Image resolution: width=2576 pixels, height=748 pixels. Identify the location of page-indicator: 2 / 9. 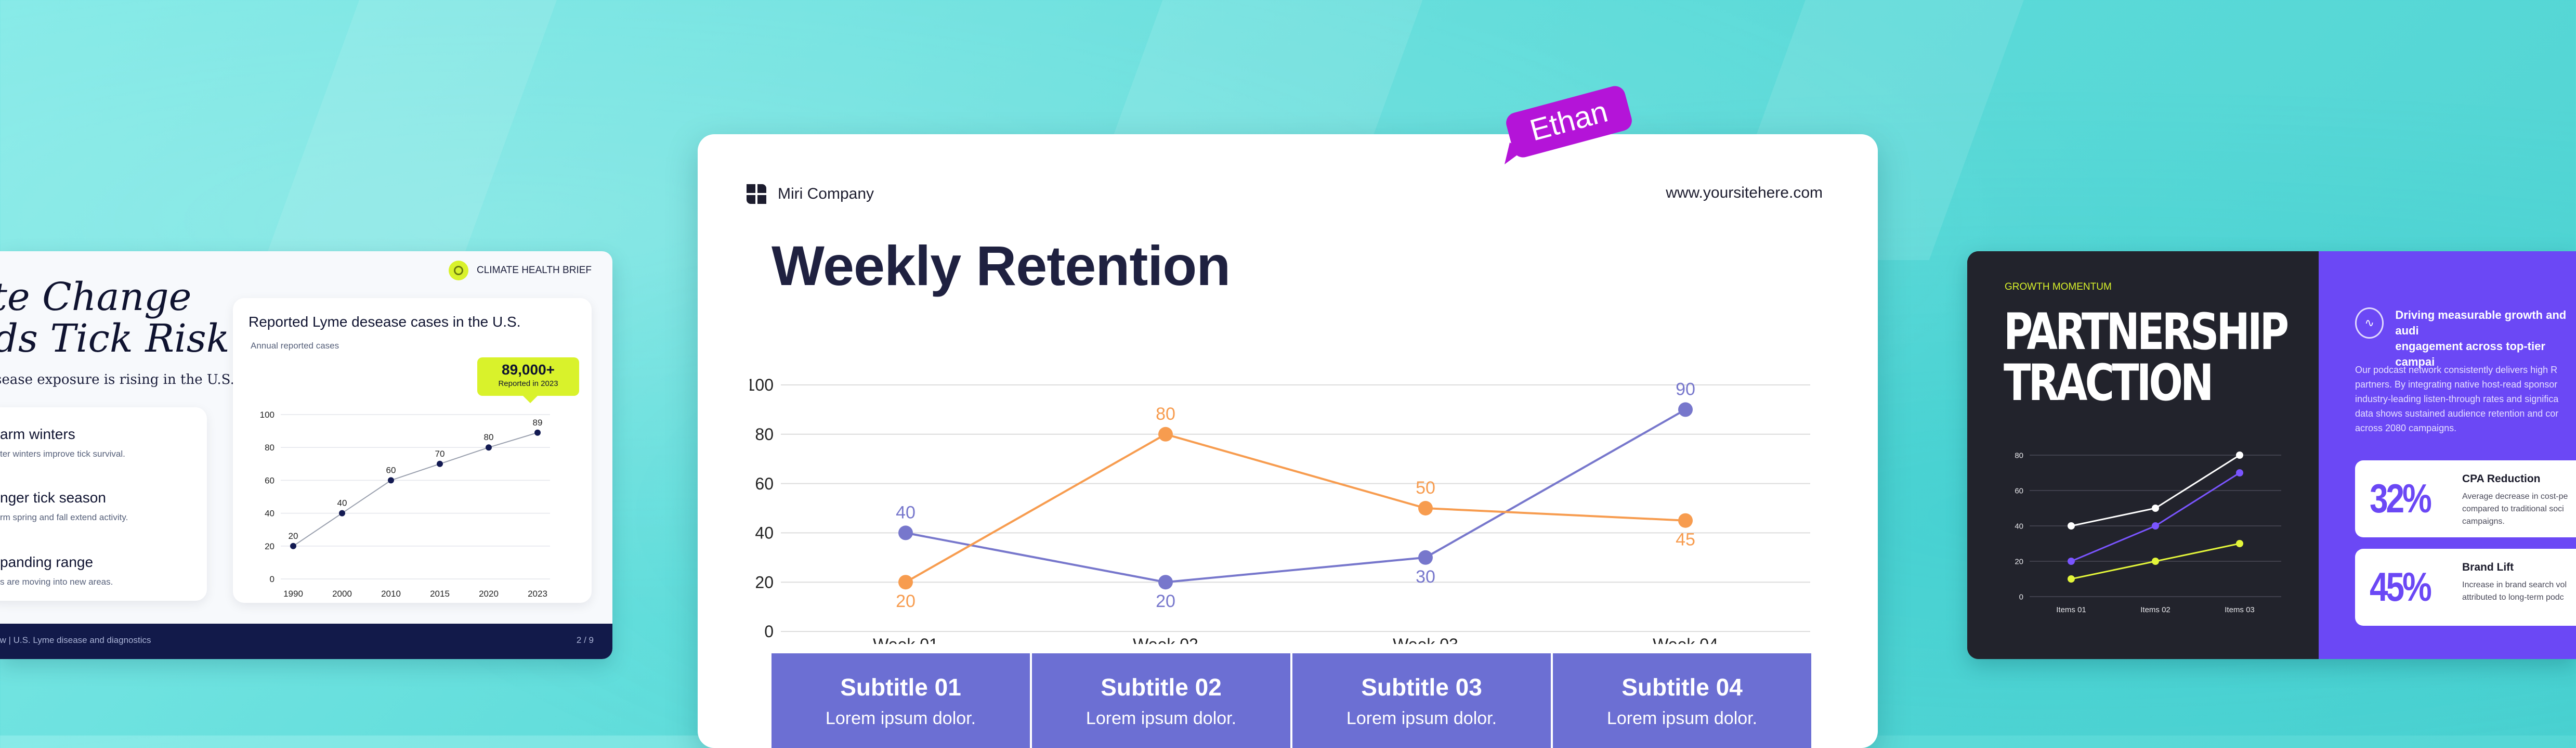
(585, 640).